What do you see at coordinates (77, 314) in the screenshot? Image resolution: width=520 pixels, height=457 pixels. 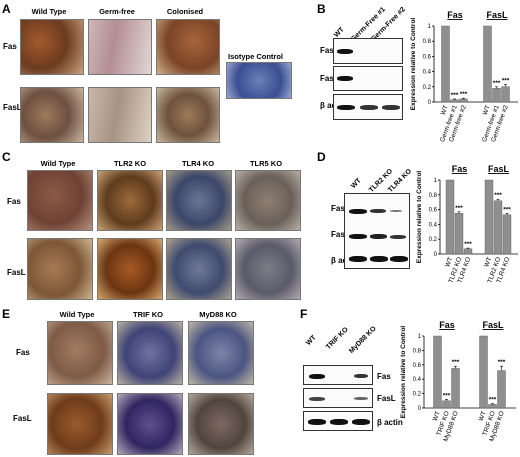 I see `column-header: Wild Type` at bounding box center [77, 314].